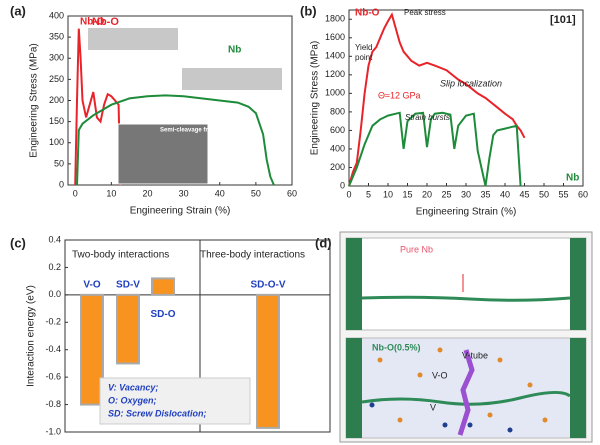  Describe the element at coordinates (364, 57) in the screenshot. I see `annotation: point` at that location.